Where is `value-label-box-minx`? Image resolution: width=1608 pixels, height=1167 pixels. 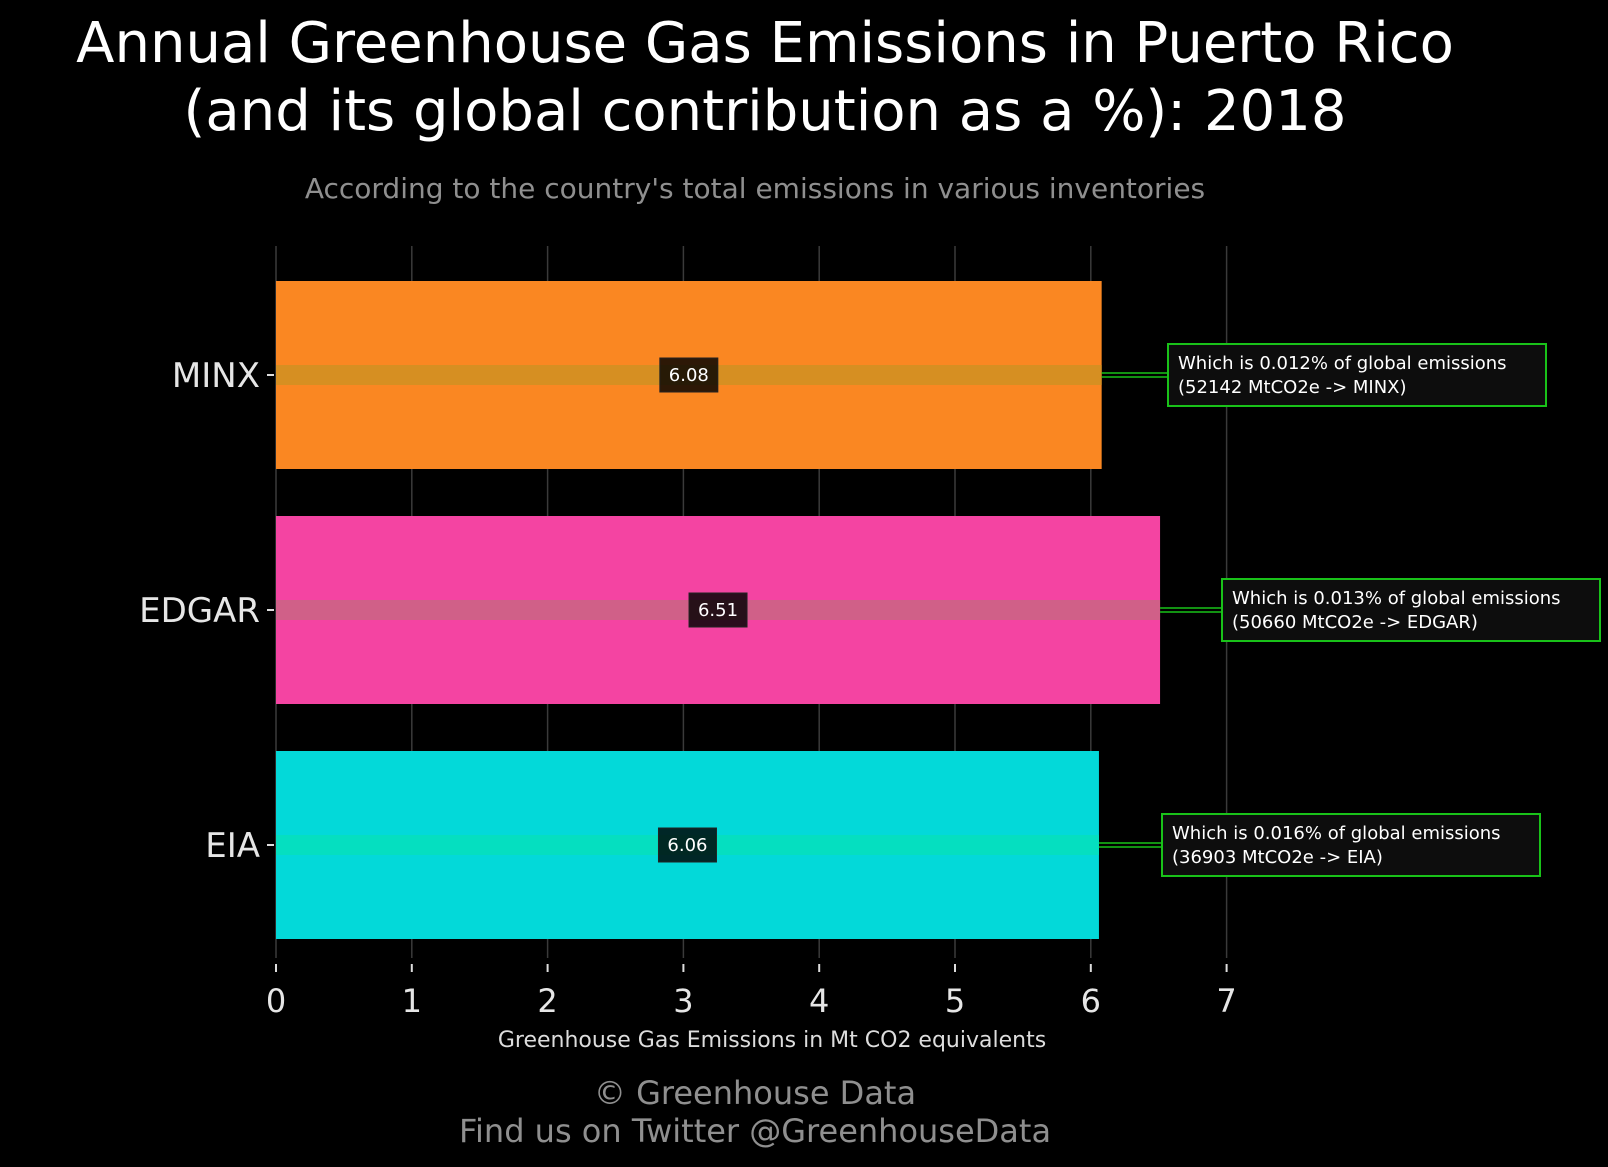 value-label-box-minx is located at coordinates (689, 375).